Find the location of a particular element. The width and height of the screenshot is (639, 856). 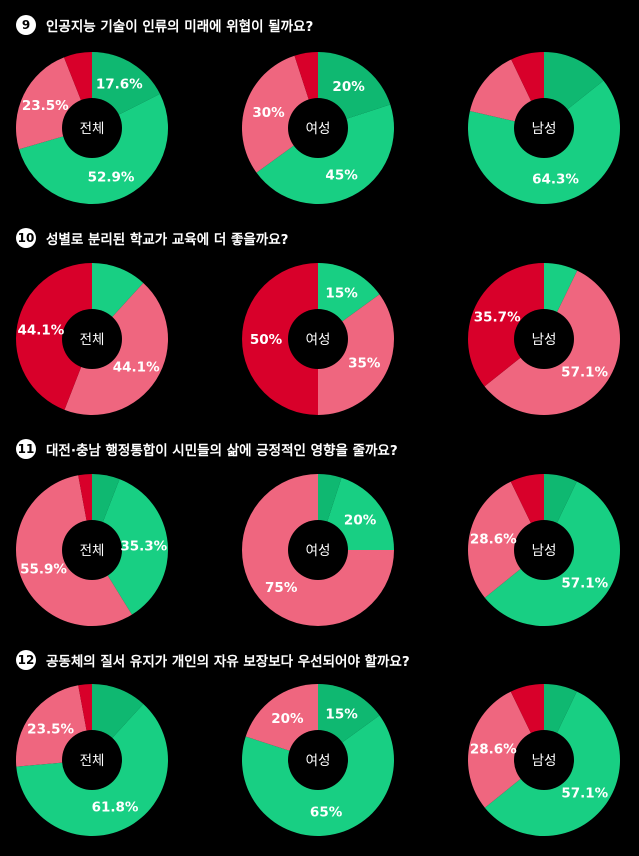

slice-data-label: 17.6% is located at coordinates (119, 85).